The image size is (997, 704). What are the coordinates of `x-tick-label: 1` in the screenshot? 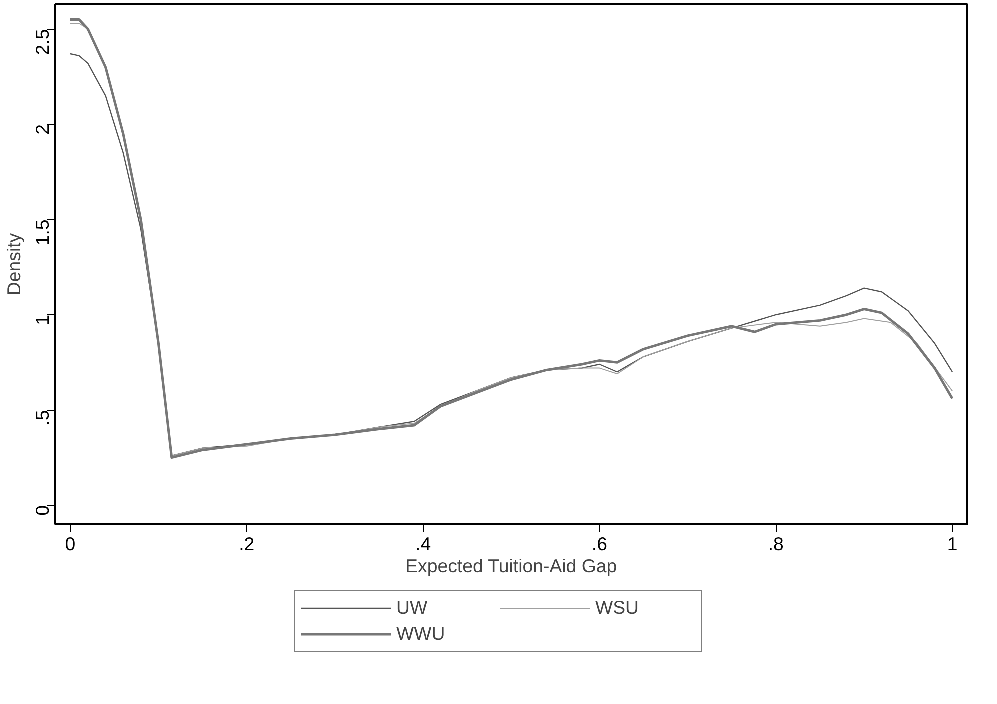 It's located at (952, 544).